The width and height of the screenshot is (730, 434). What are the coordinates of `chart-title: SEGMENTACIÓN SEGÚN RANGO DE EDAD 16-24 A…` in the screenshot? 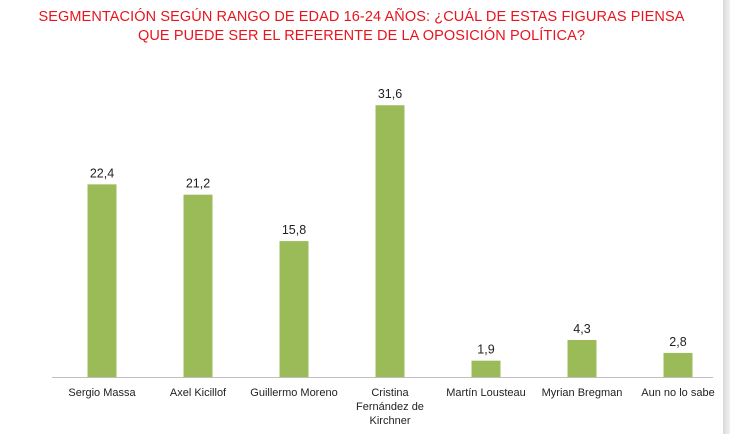 It's located at (361, 27).